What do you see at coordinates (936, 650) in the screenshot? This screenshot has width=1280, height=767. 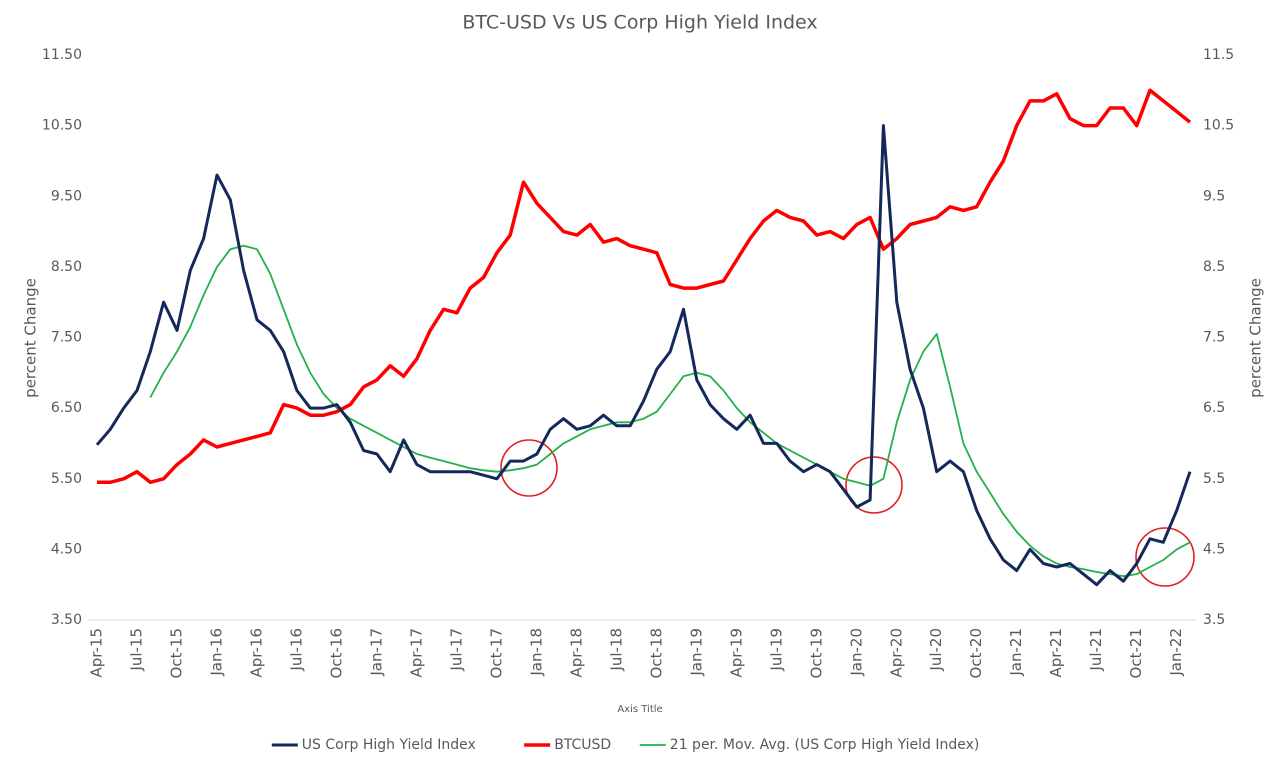 I see `x-tick-label: Jul-20` at bounding box center [936, 650].